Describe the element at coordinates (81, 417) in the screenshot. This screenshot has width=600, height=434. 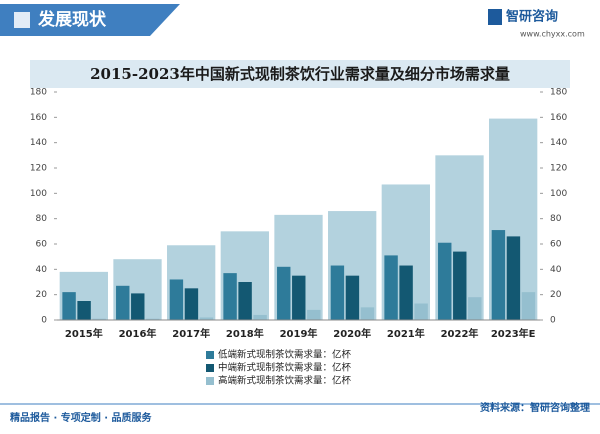
I see `footer-slogan: 精品报告 · 专项定制 · 品质服务` at that location.